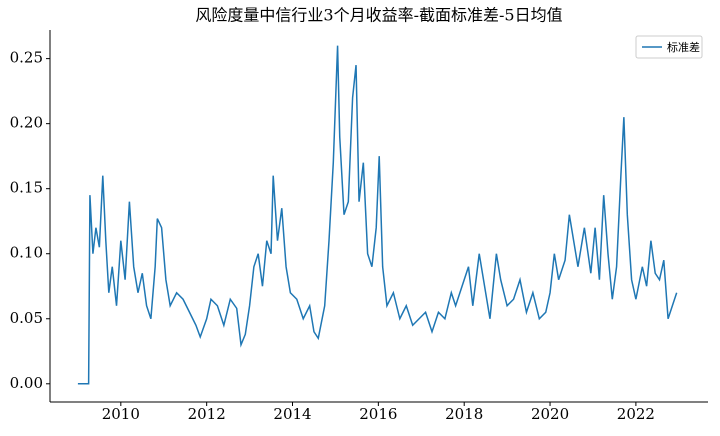 Image resolution: width=720 pixels, height=436 pixels. What do you see at coordinates (26, 253) in the screenshot?
I see `y-tick-label: 0.10` at bounding box center [26, 253].